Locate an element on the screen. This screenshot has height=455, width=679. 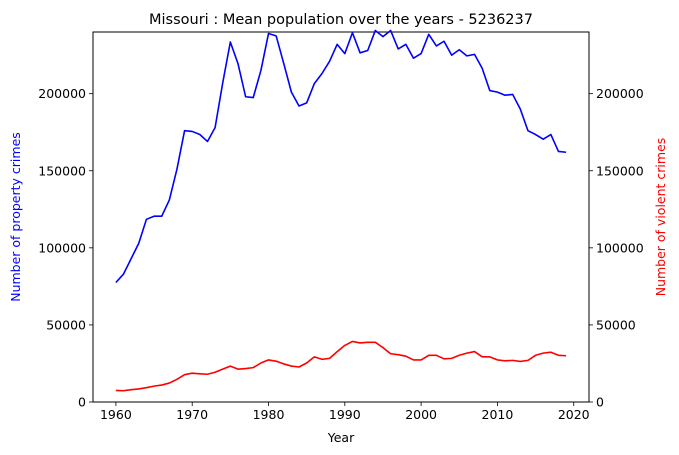
x-tick-label: 1960 is located at coordinates (116, 414).